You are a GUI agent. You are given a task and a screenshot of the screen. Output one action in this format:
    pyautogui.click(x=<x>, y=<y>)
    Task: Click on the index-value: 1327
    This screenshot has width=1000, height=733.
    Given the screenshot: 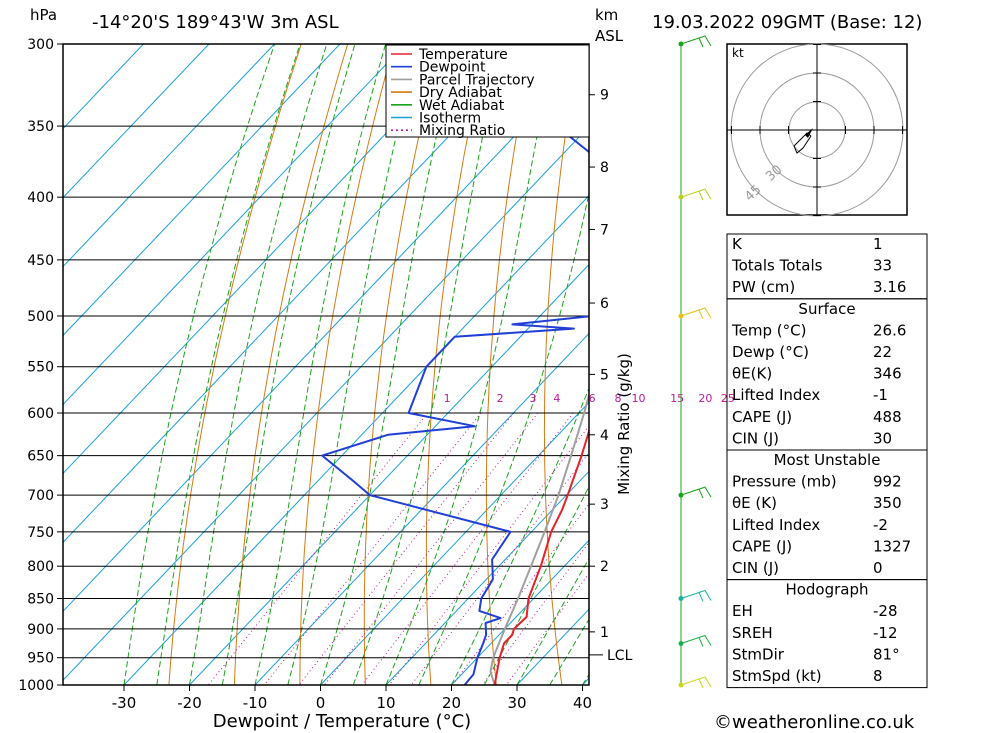 What is the action you would take?
    pyautogui.click(x=892, y=546)
    